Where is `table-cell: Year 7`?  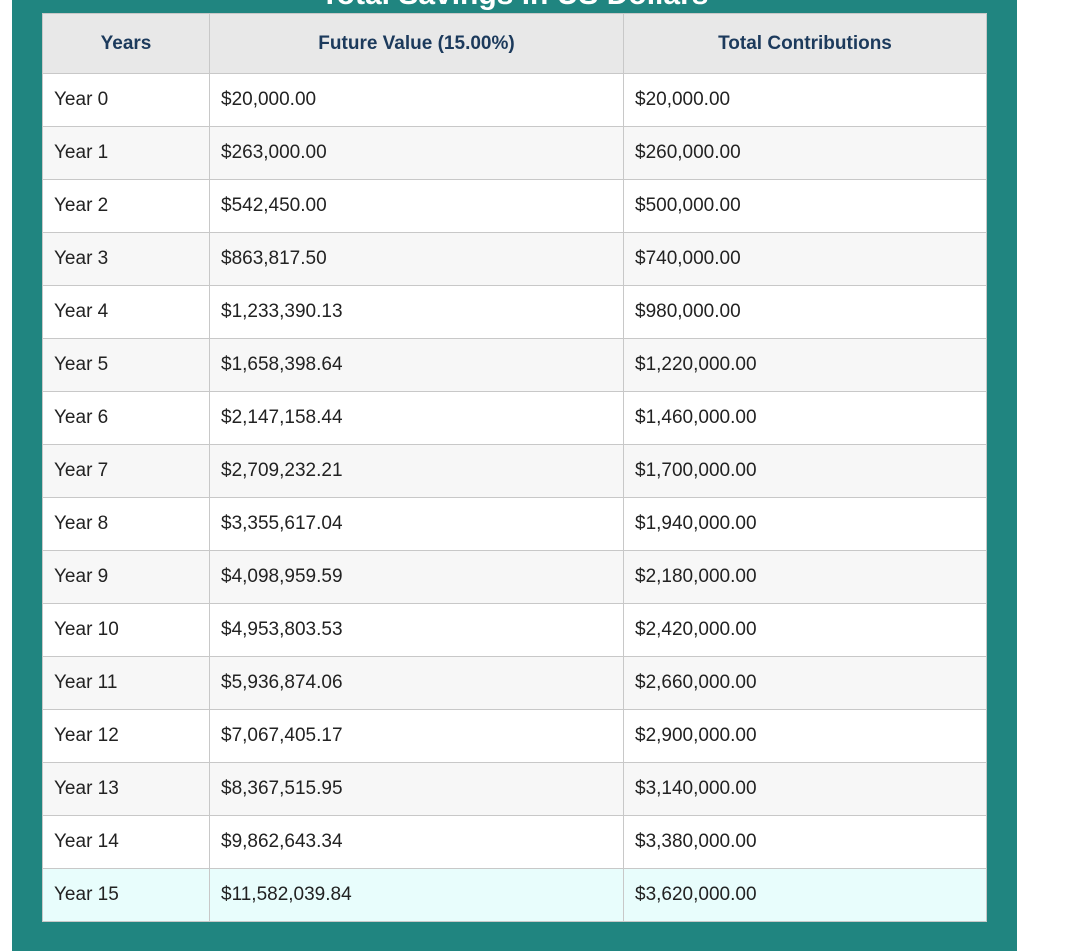
table-cell: Year 7 is located at coordinates (126, 471).